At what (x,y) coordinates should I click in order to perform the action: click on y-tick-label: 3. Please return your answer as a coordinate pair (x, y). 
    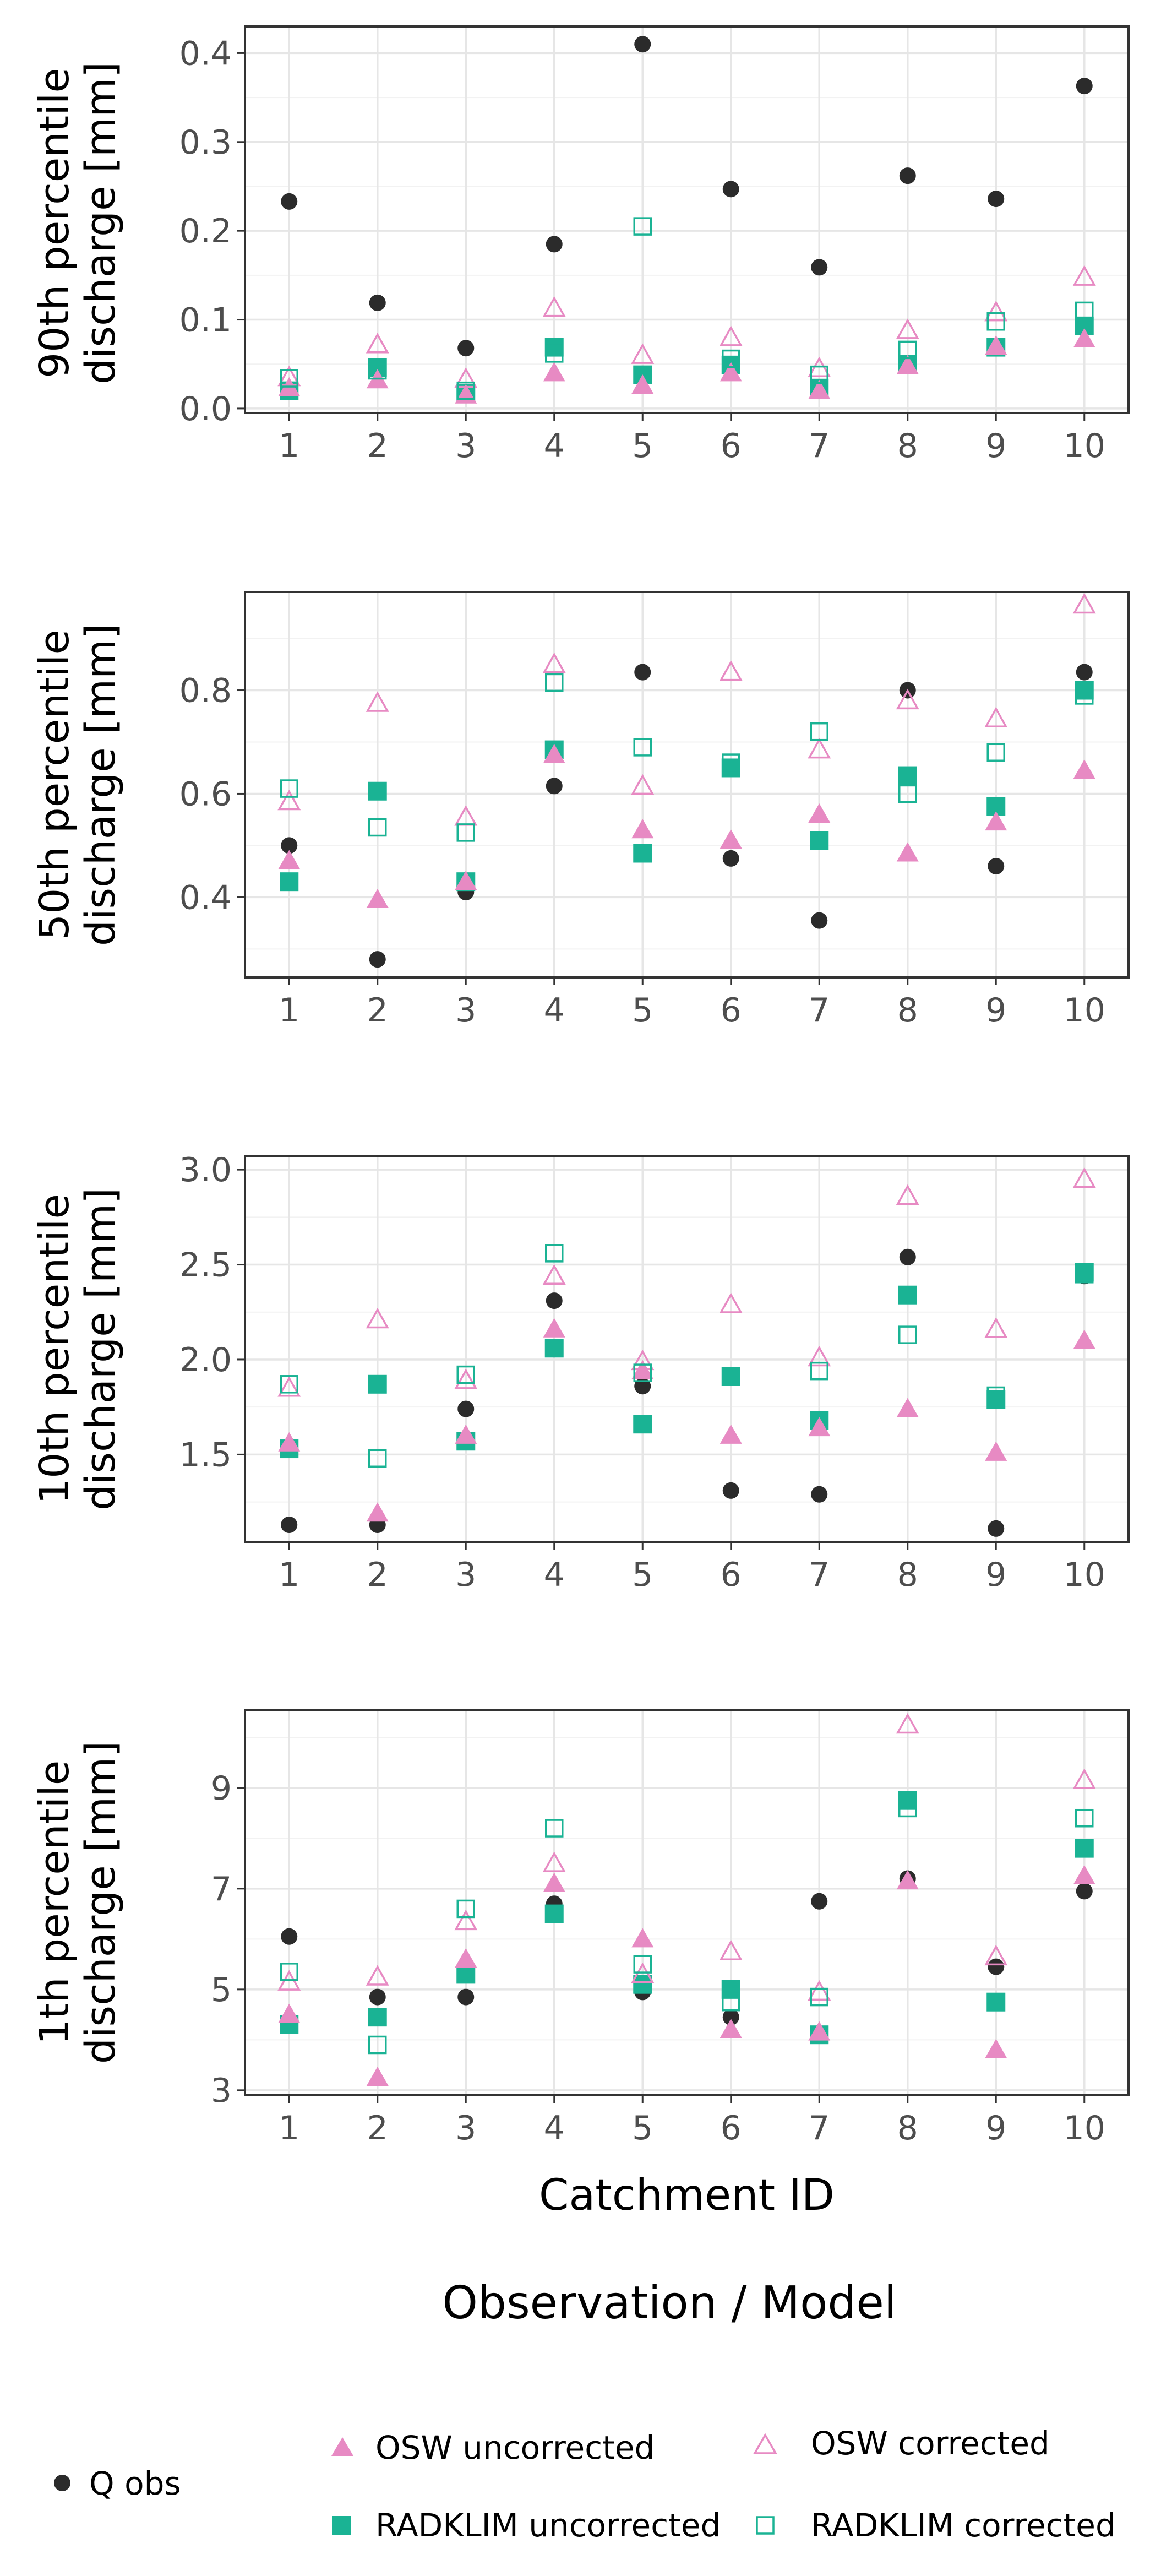
    Looking at the image, I should click on (221, 2091).